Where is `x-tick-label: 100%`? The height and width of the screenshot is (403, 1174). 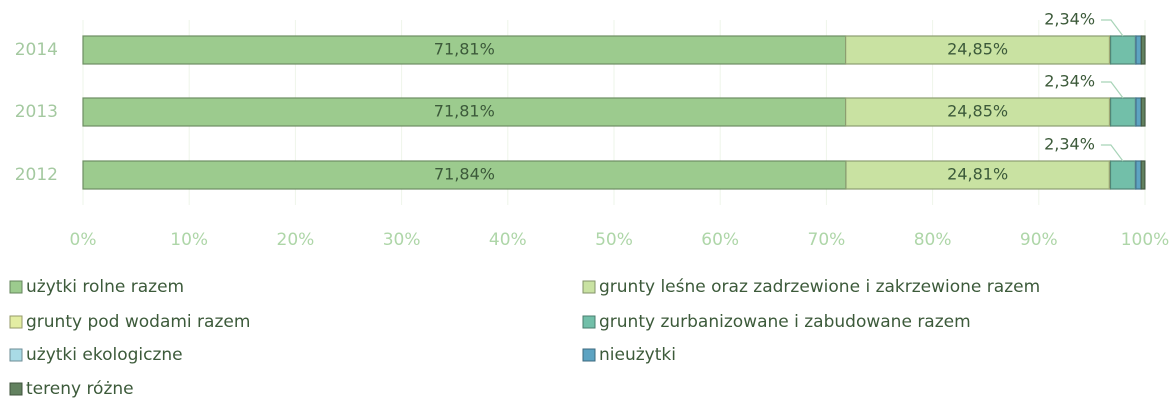 x-tick-label: 100% is located at coordinates (1145, 240).